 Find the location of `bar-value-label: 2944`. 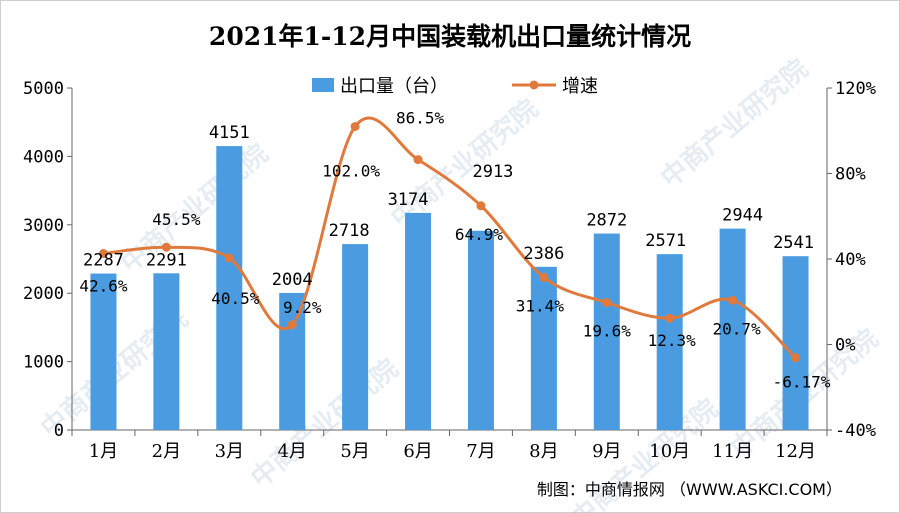

bar-value-label: 2944 is located at coordinates (742, 216).